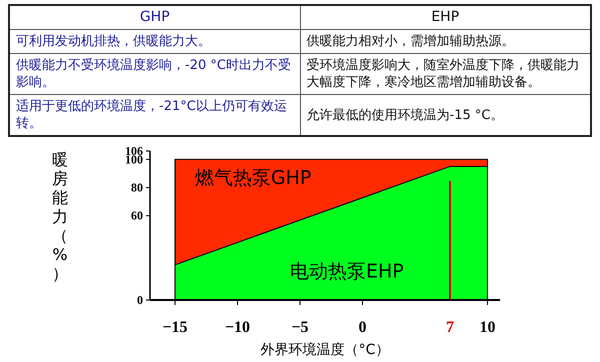 This screenshot has height=362, width=600. What do you see at coordinates (140, 300) in the screenshot?
I see `y-tick-label: 0` at bounding box center [140, 300].